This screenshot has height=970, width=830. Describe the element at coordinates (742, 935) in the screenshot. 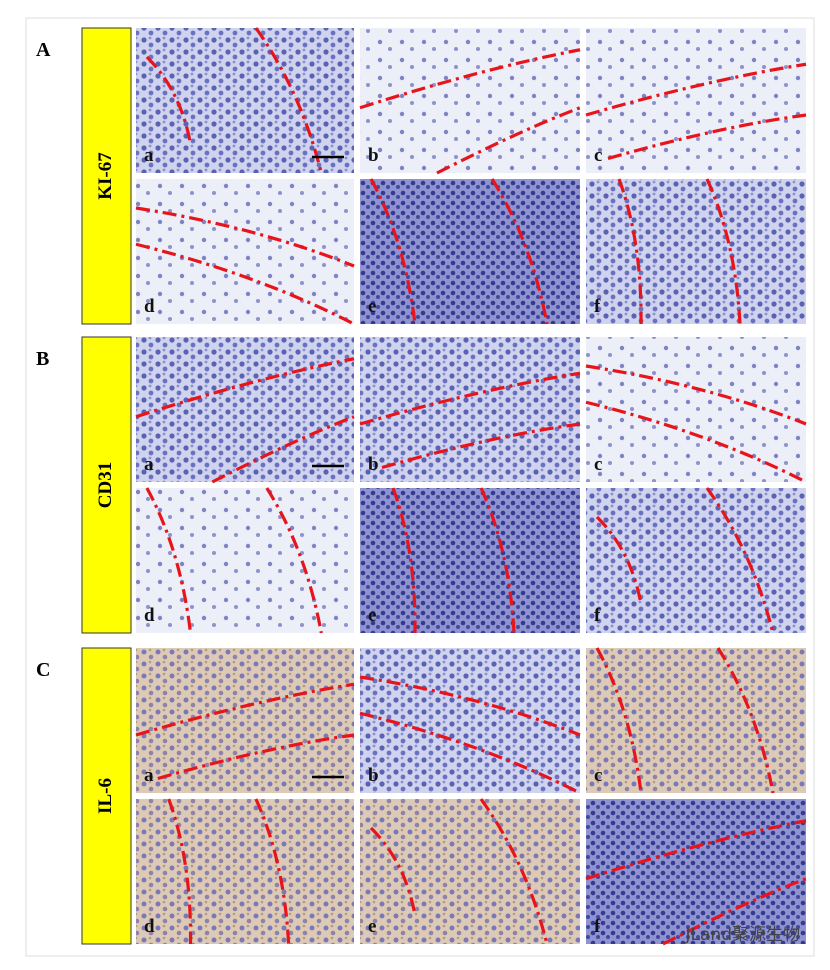

I see `watermark: JLand聚源生物` at that location.